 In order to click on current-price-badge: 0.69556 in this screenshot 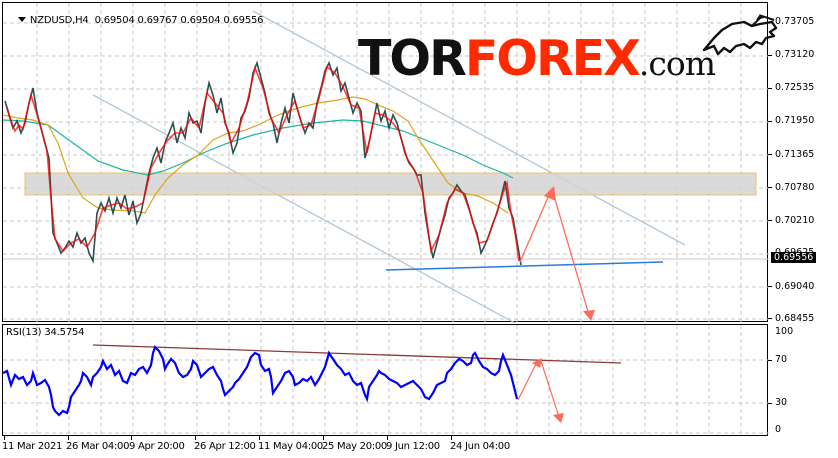, I will do `click(794, 257)`.